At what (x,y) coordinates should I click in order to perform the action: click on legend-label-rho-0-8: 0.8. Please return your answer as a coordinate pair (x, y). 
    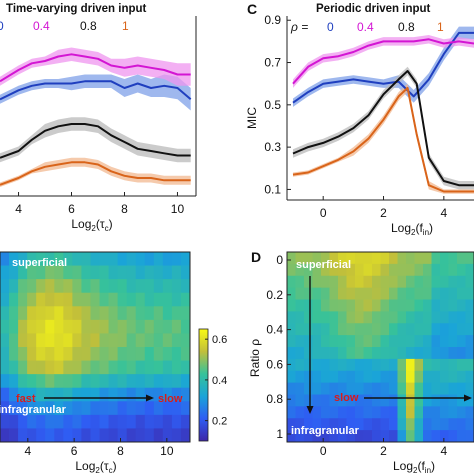
    Looking at the image, I should click on (406, 27).